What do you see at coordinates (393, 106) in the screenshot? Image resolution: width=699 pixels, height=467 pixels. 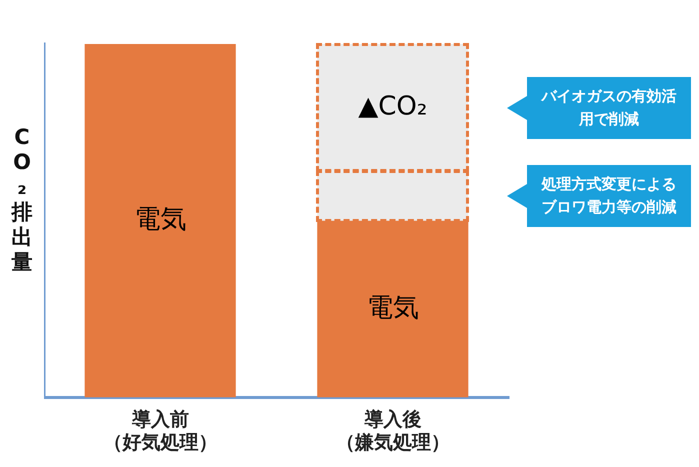 I see `series-label: ▲CO₂` at bounding box center [393, 106].